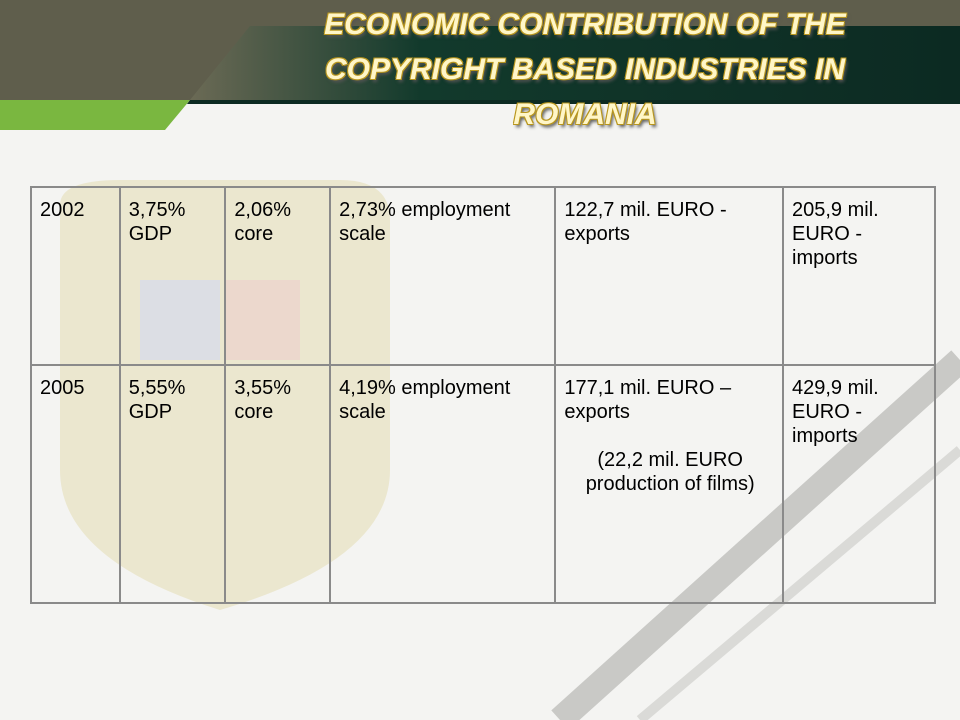 Image resolution: width=960 pixels, height=720 pixels. I want to click on table-cell: 122,7 mil. EURO - exports, so click(669, 276).